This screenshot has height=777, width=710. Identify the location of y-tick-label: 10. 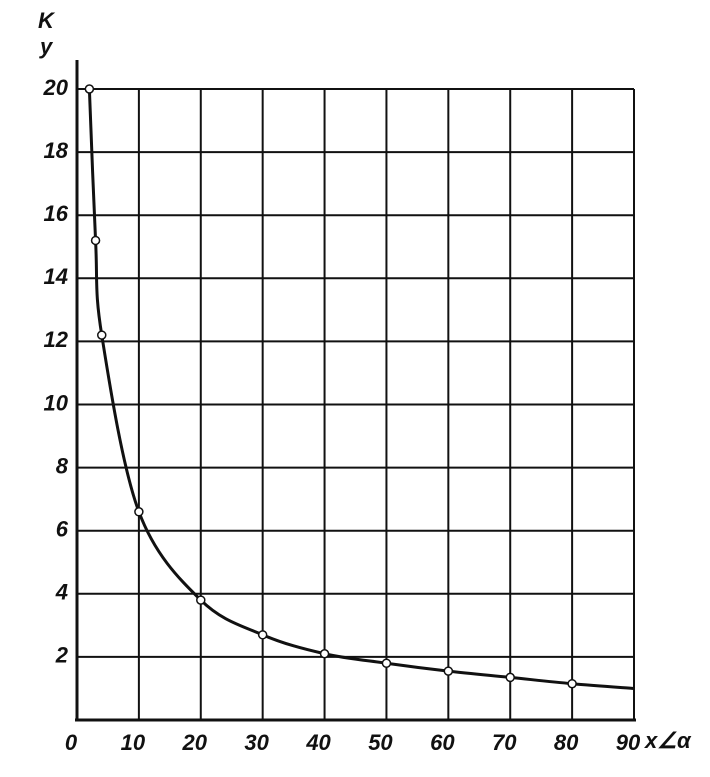
(56, 402).